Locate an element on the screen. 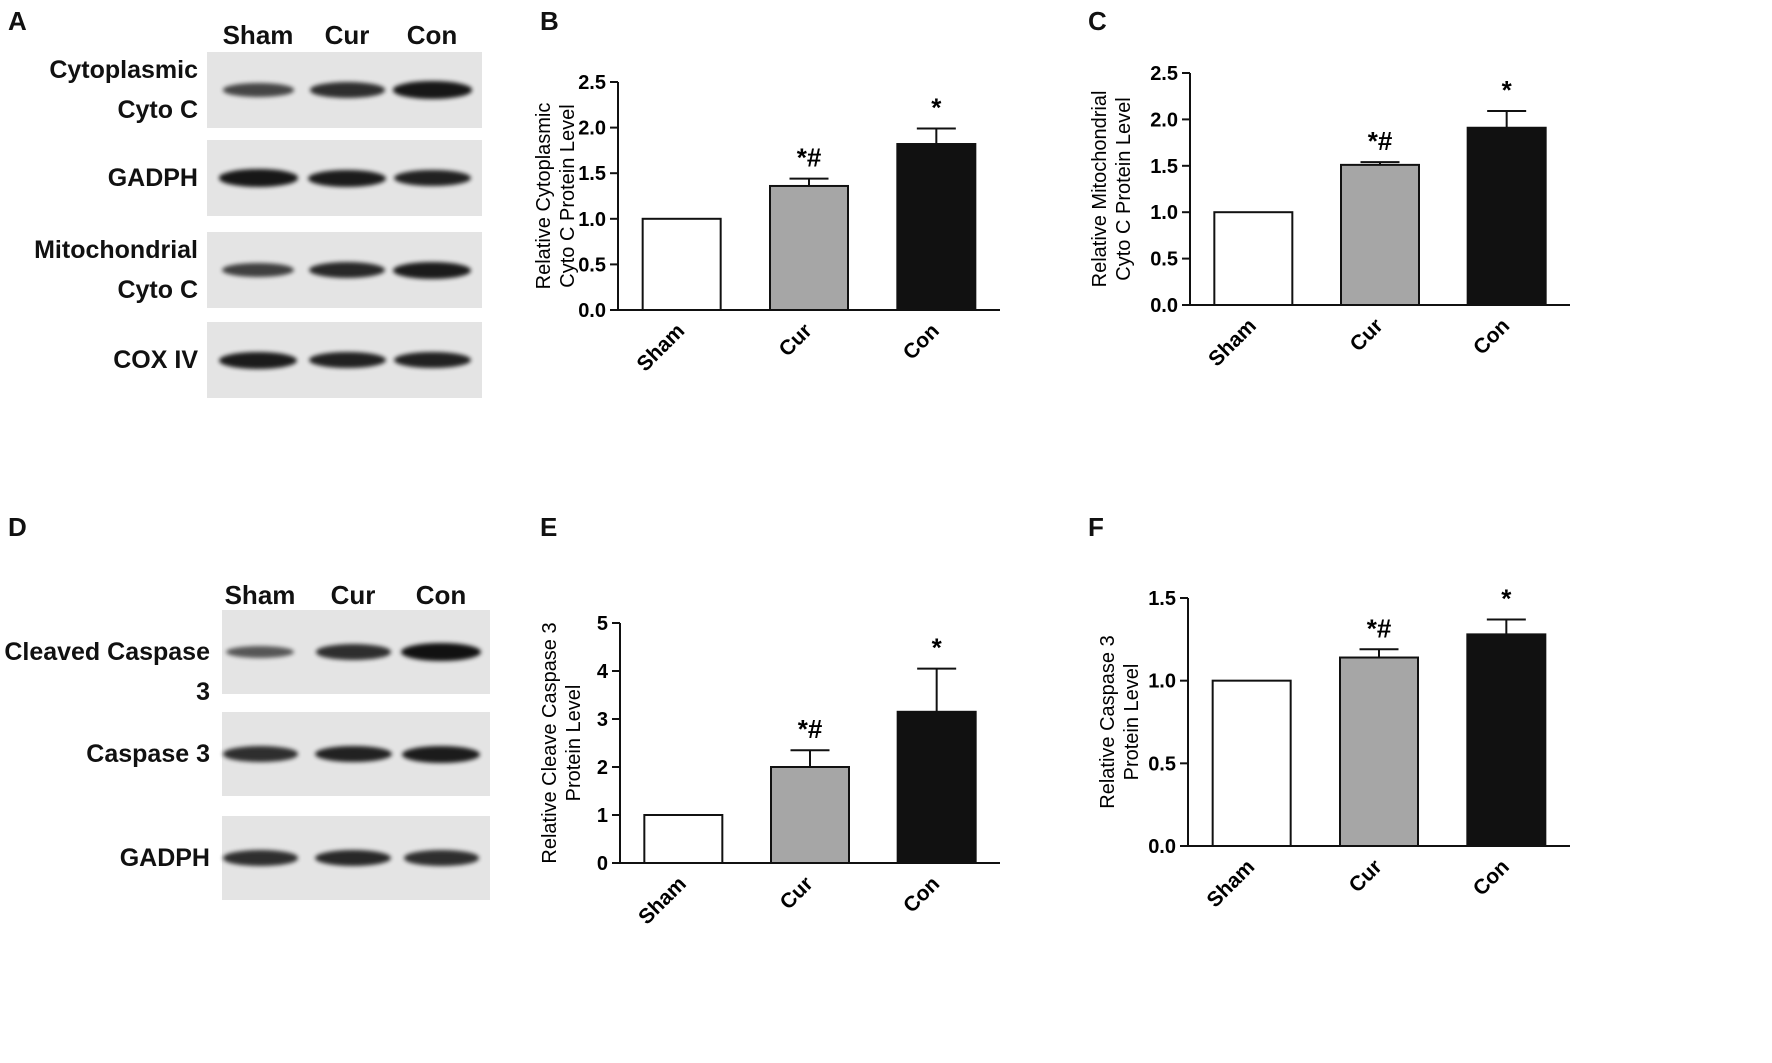  blot-d-row-label: Caspase 3 is located at coordinates (148, 754).